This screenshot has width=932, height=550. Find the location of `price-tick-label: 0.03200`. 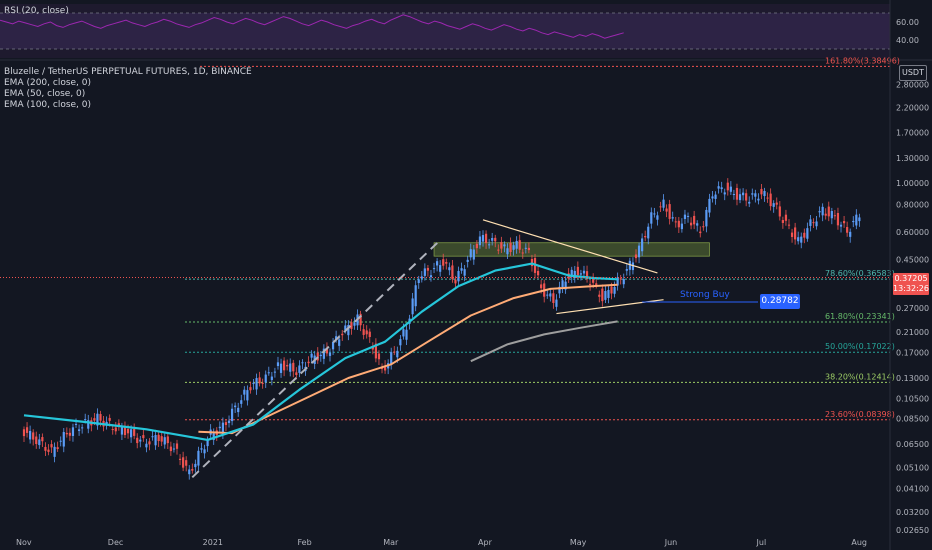

price-tick-label: 0.03200 is located at coordinates (912, 512).